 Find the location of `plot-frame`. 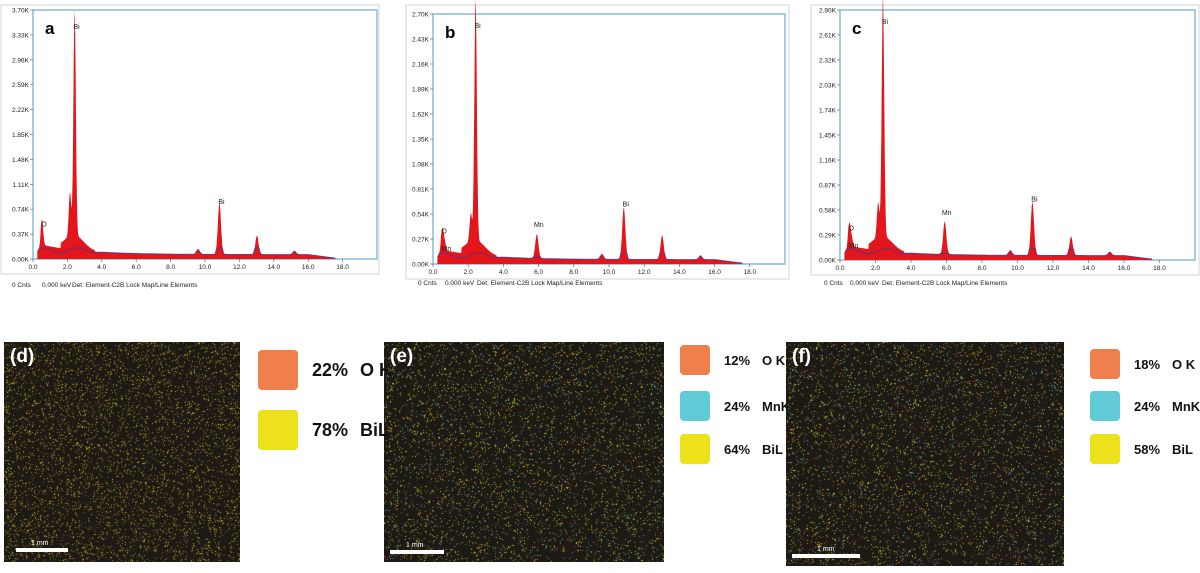

plot-frame is located at coordinates (609, 139).